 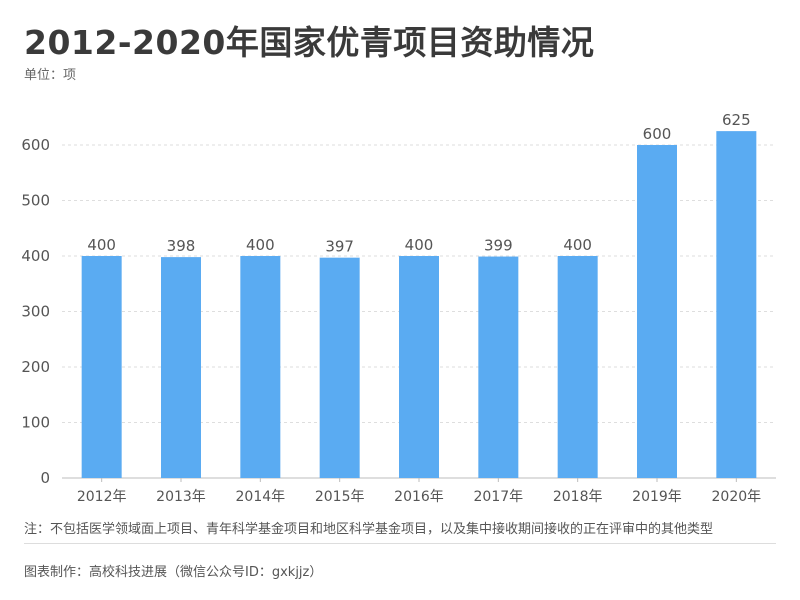 What do you see at coordinates (400, 543) in the screenshot?
I see `footer-divider` at bounding box center [400, 543].